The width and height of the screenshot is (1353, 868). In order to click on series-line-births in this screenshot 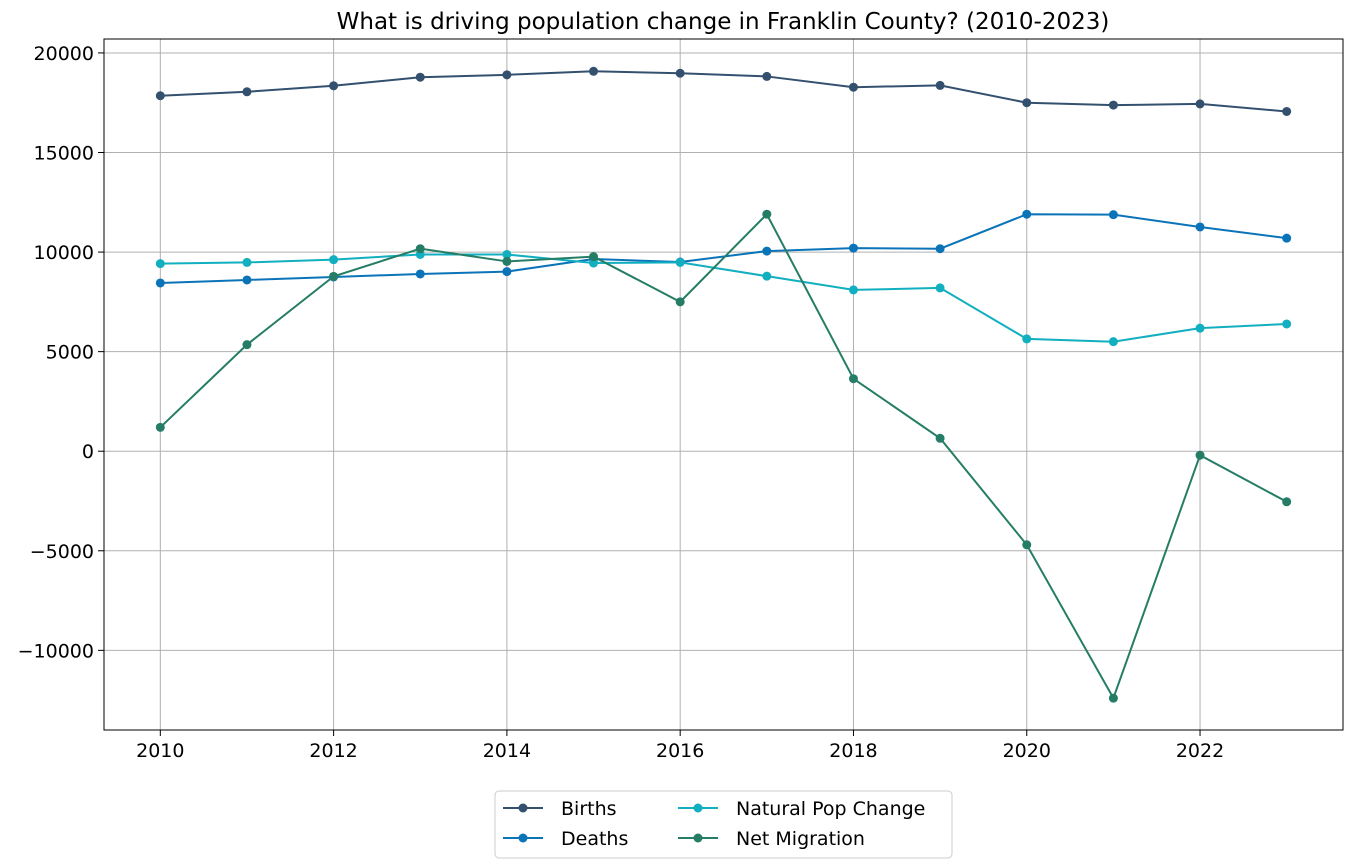, I will do `click(723, 91)`.